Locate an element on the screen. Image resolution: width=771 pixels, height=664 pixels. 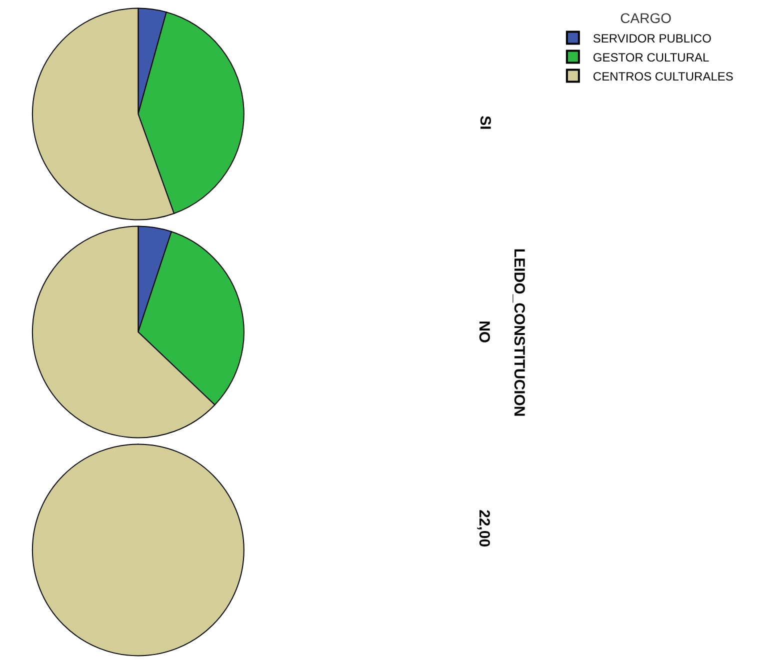
slice-label: 22,00 is located at coordinates (483, 529).